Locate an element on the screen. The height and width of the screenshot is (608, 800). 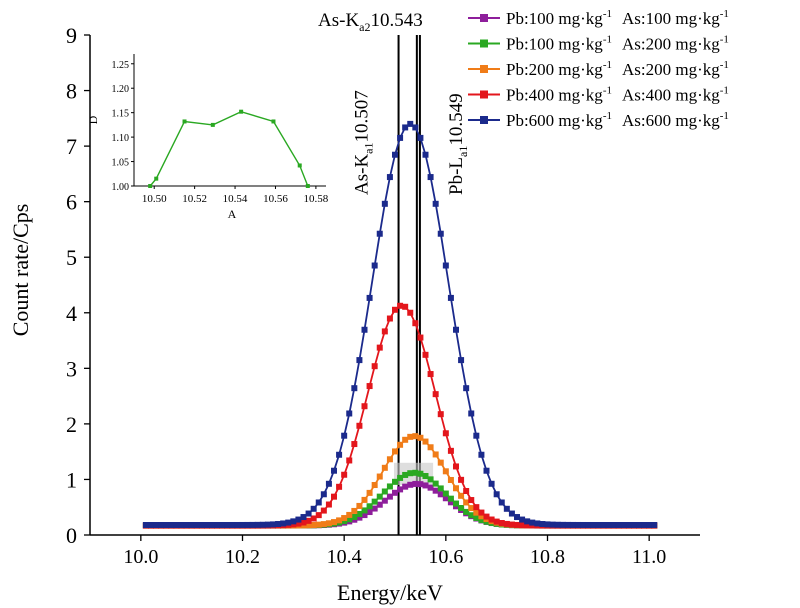
reference-label: As-Ka110.507 is located at coordinates (364, 142).